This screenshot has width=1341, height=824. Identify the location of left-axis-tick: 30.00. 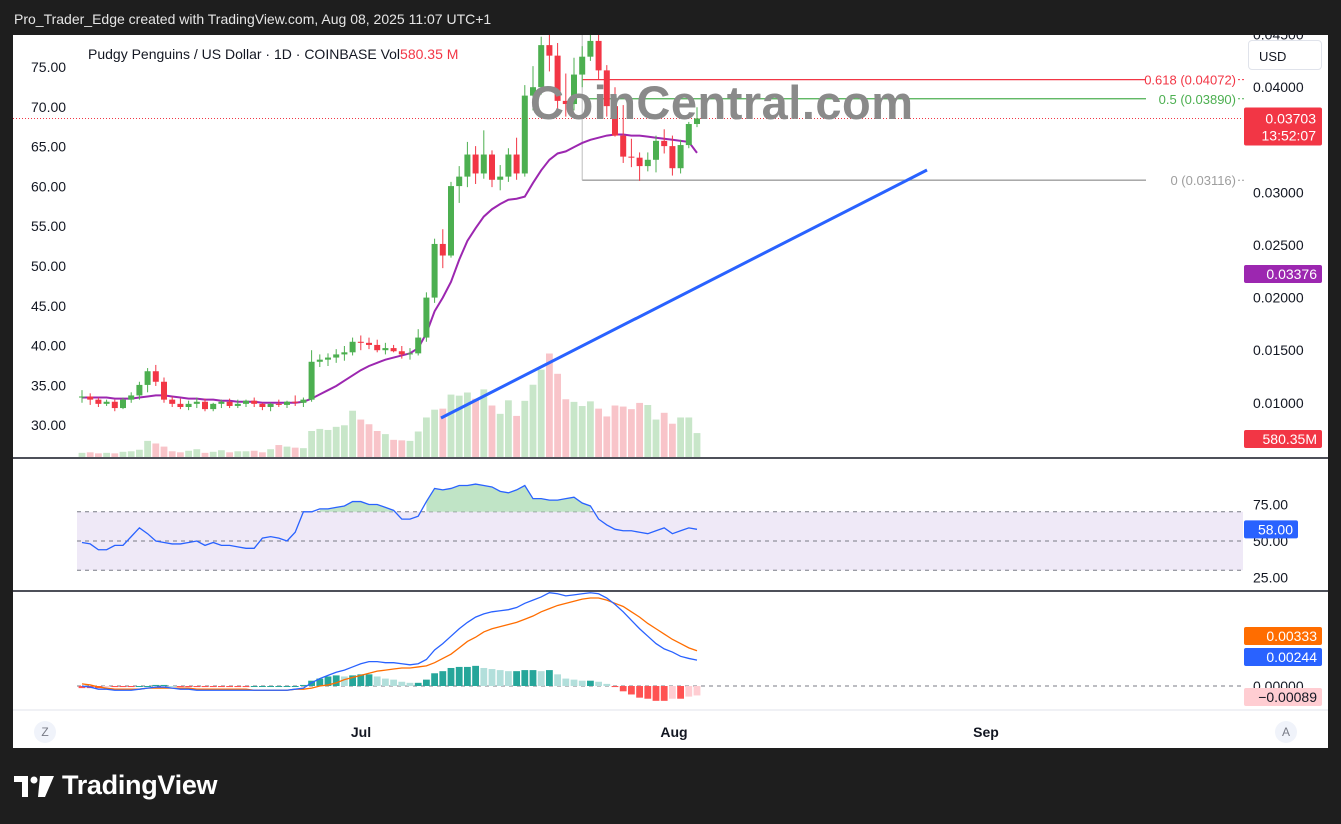
(48, 425).